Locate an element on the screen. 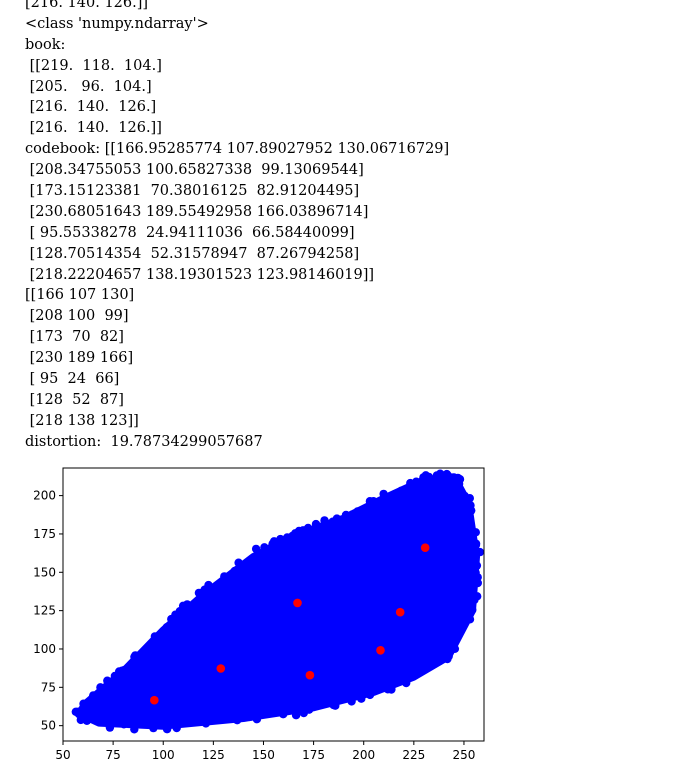 The height and width of the screenshot is (773, 700). output-line: [230.68051643 189.55492958 166.03896714] is located at coordinates (197, 211).